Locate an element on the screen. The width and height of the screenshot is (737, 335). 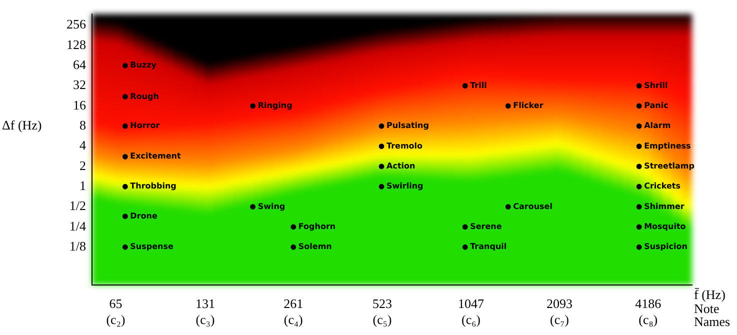
y-tick-label: 1 is located at coordinates (83, 186).